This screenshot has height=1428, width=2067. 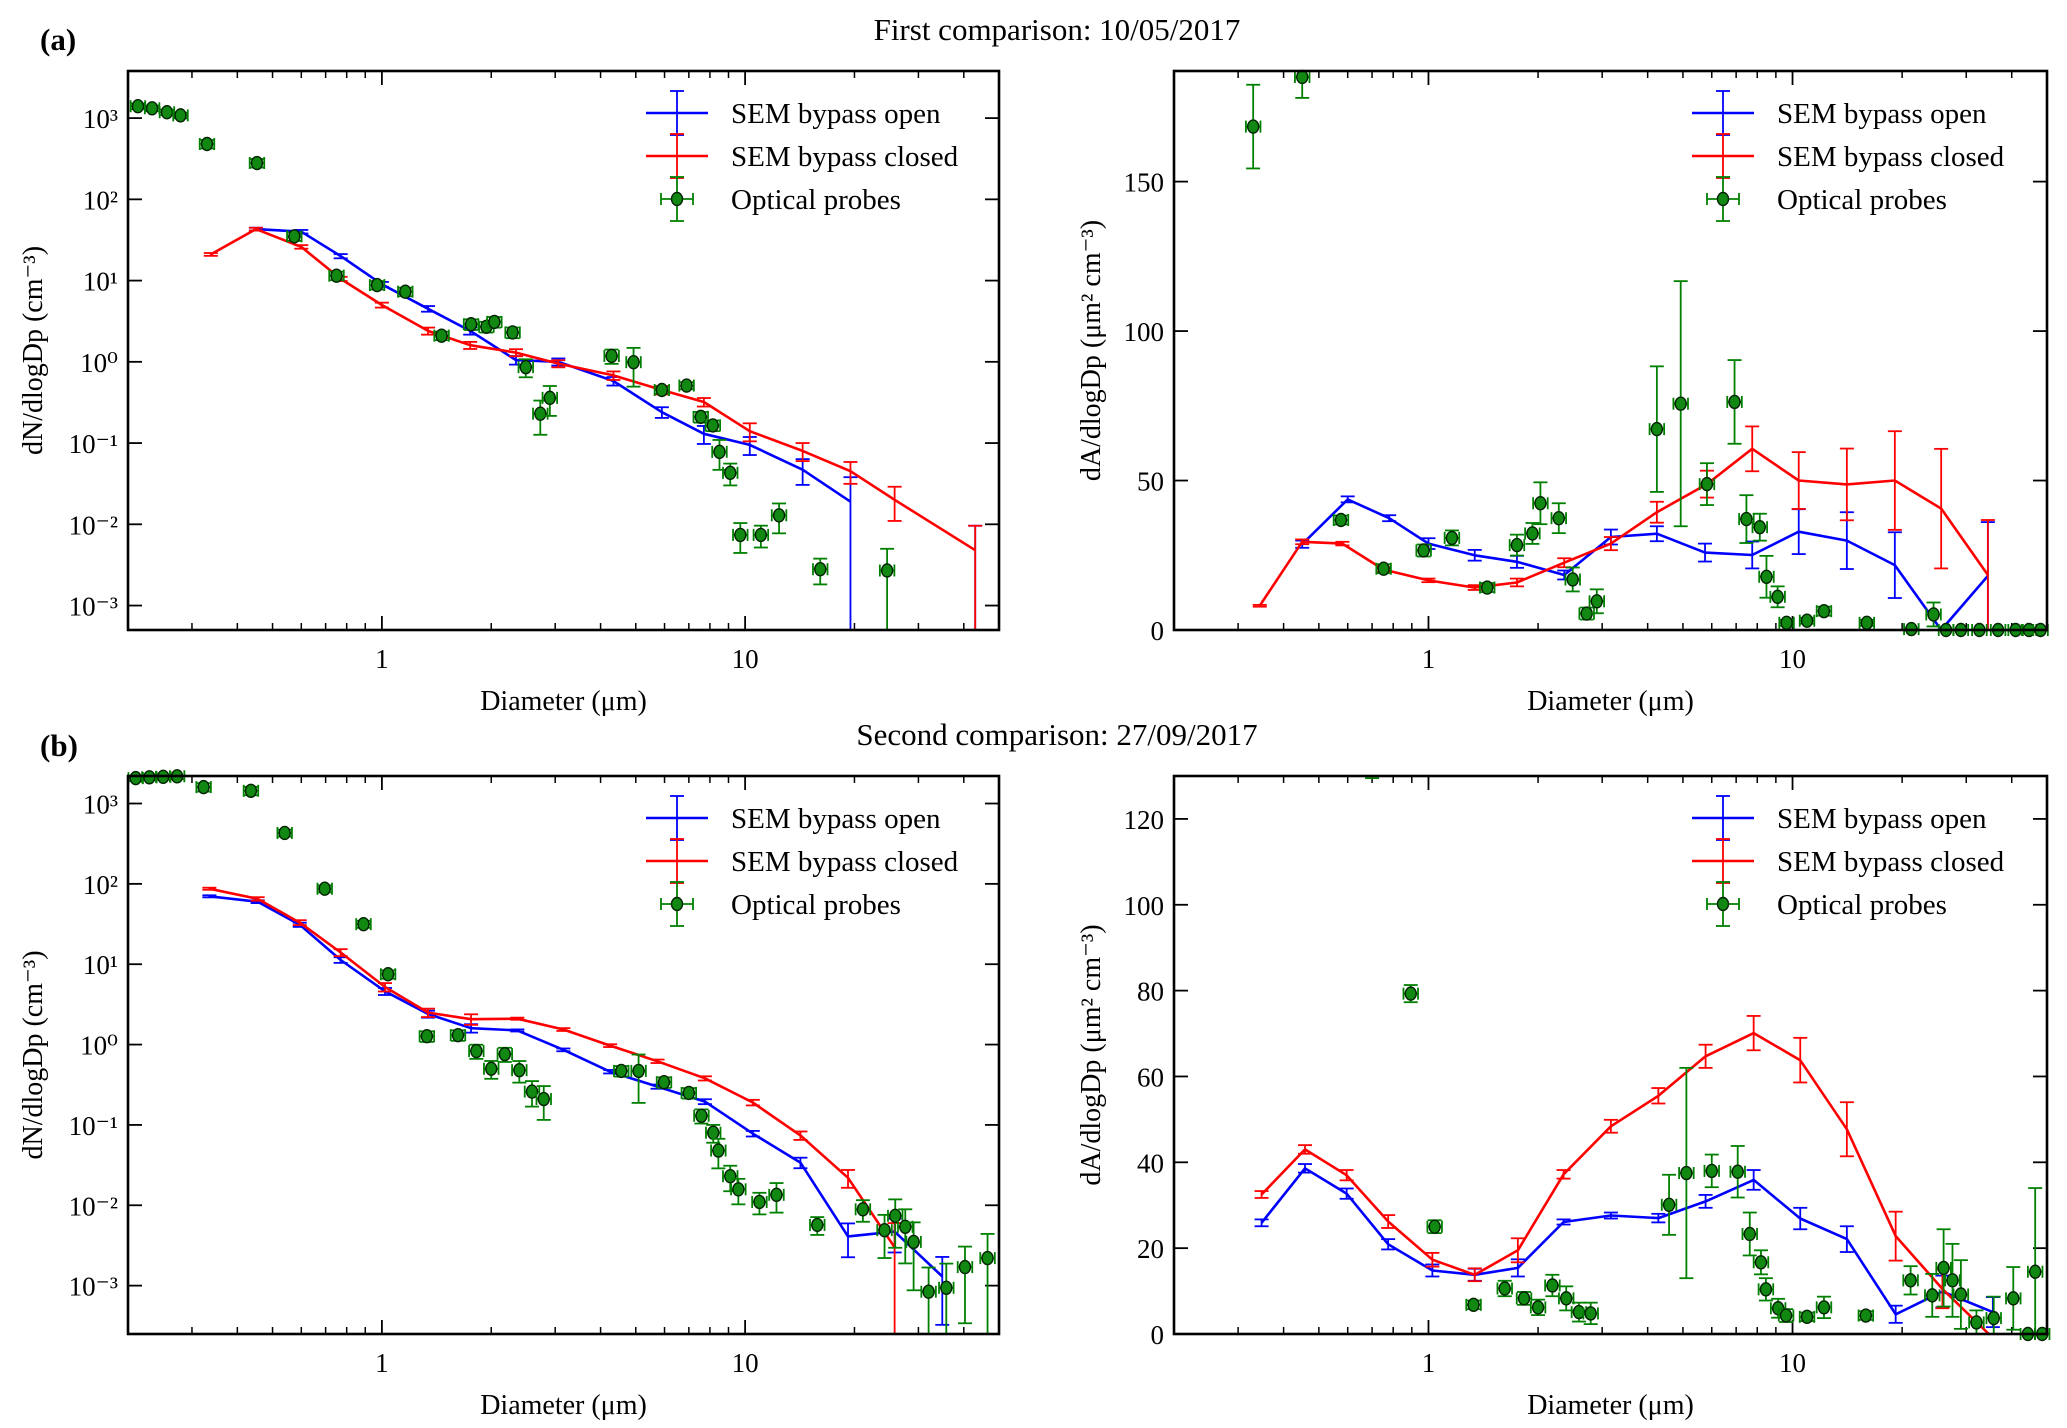 What do you see at coordinates (1150, 1249) in the screenshot?
I see `y-tick-label: 20` at bounding box center [1150, 1249].